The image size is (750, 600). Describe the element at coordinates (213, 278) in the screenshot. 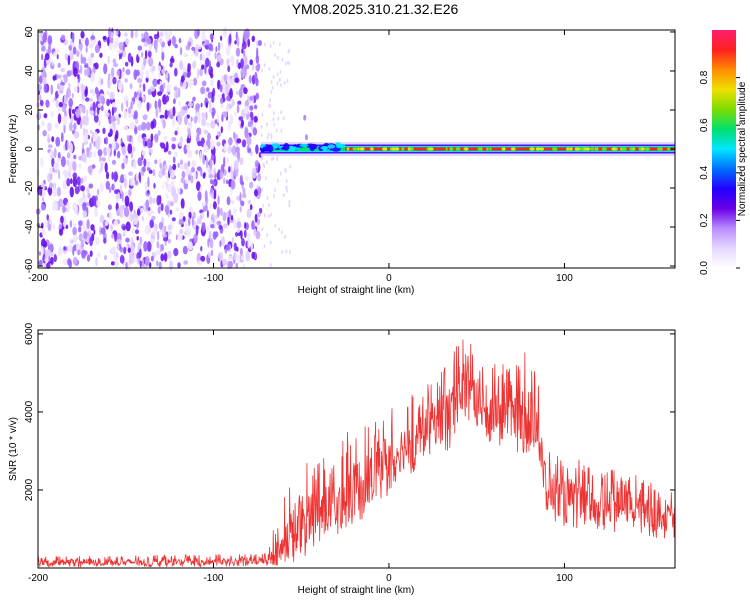

I see `spectrogram-x-tick-label: -100` at that location.